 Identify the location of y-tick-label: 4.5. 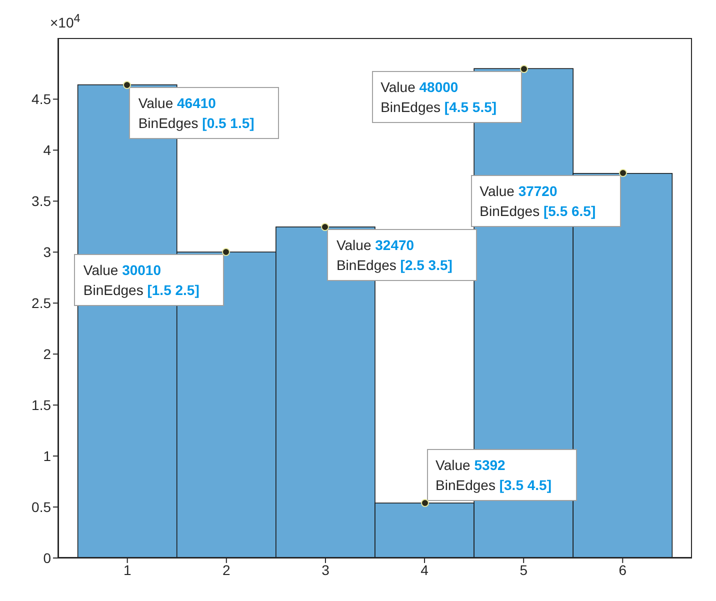
(42, 99).